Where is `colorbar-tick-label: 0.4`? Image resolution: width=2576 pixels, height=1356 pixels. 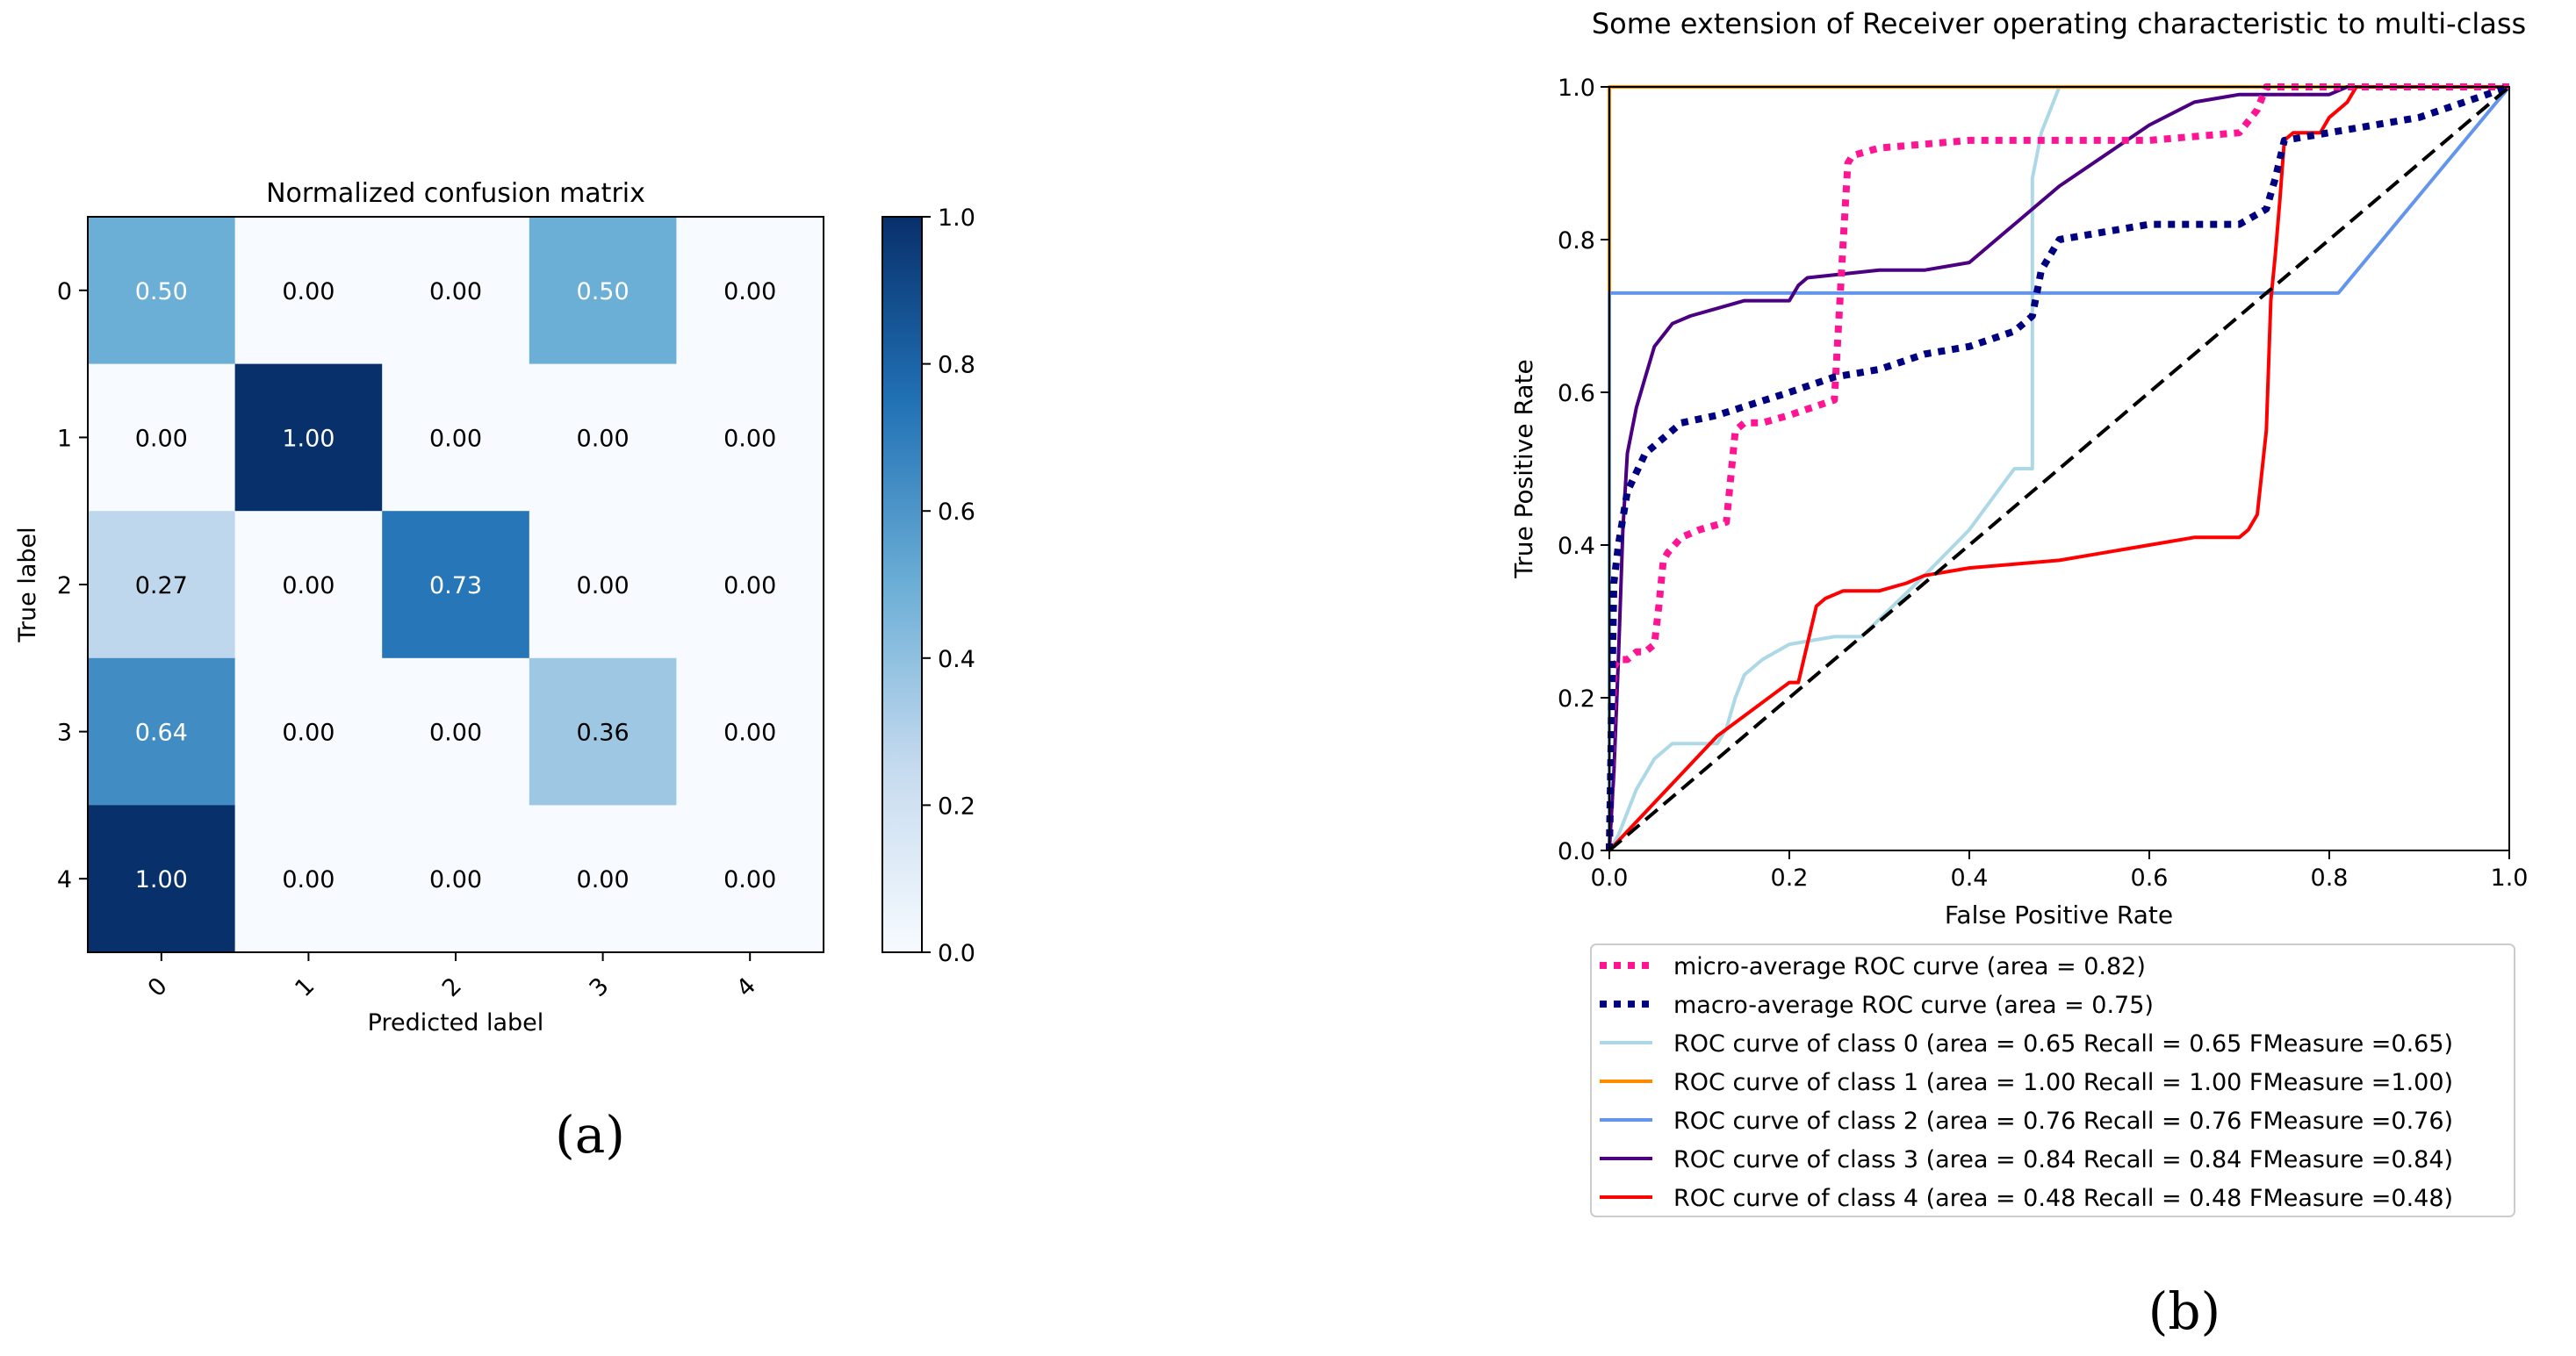 colorbar-tick-label: 0.4 is located at coordinates (956, 659).